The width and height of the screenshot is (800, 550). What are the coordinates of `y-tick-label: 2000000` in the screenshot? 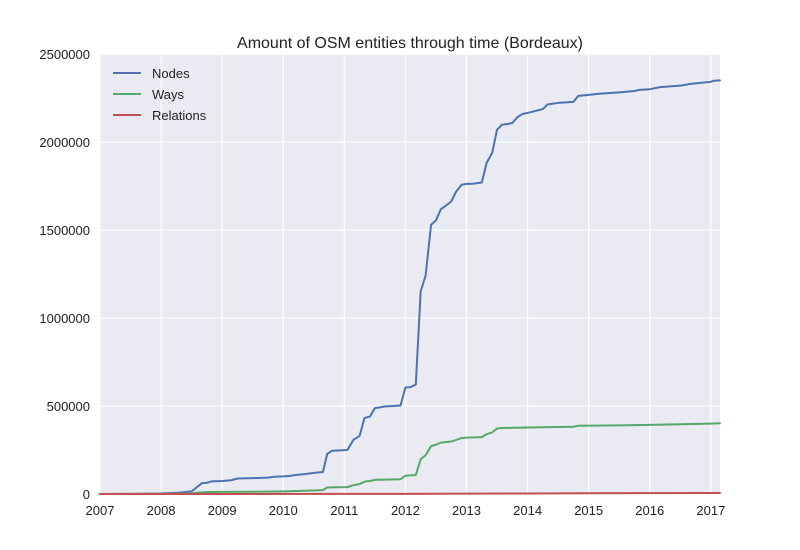 It's located at (64, 142).